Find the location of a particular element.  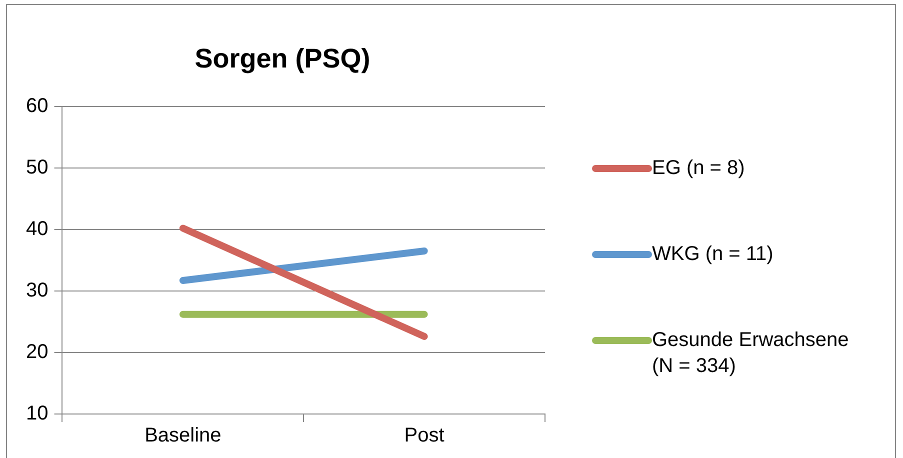

legend-label: WKG (n = 11) is located at coordinates (713, 254).